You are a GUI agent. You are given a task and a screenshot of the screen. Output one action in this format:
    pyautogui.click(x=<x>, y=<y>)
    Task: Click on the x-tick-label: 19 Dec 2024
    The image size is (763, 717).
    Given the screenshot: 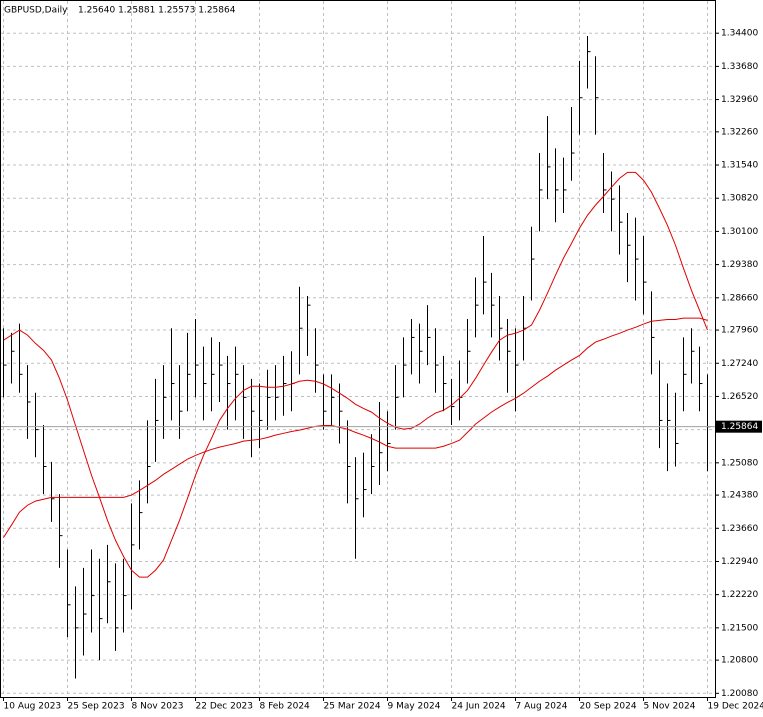 What is the action you would take?
    pyautogui.click(x=735, y=707)
    